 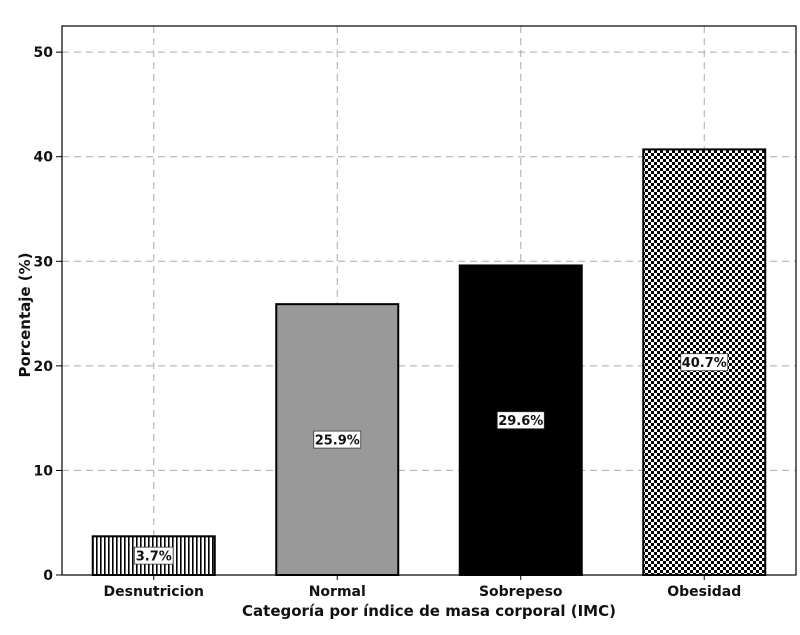 I want to click on x-tick-label: Normal, so click(x=337, y=592).